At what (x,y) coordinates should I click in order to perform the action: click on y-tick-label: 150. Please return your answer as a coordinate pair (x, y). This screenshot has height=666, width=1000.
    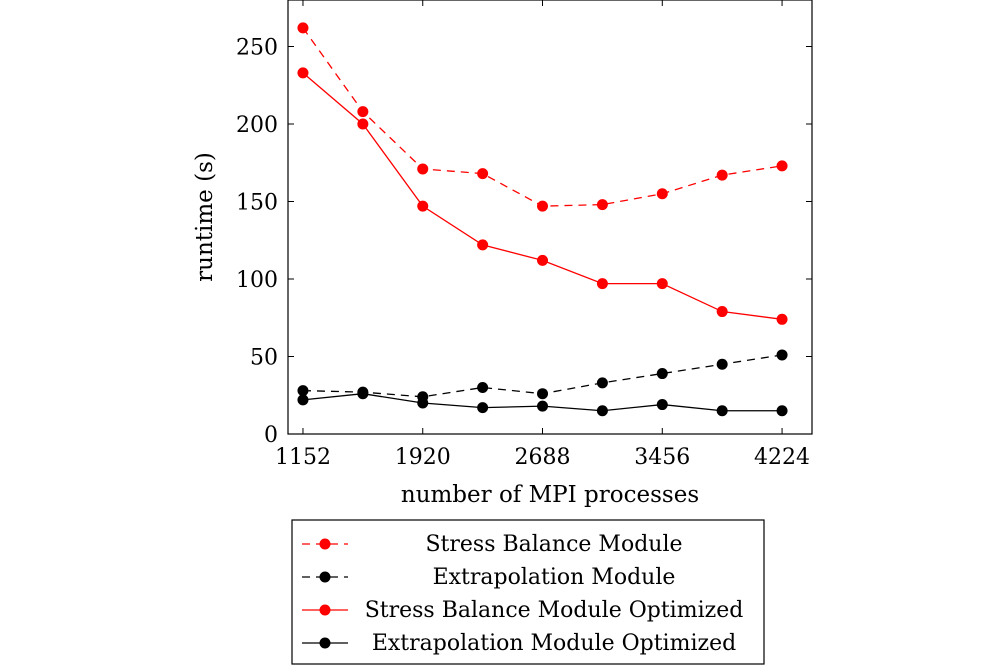
    Looking at the image, I should click on (257, 203).